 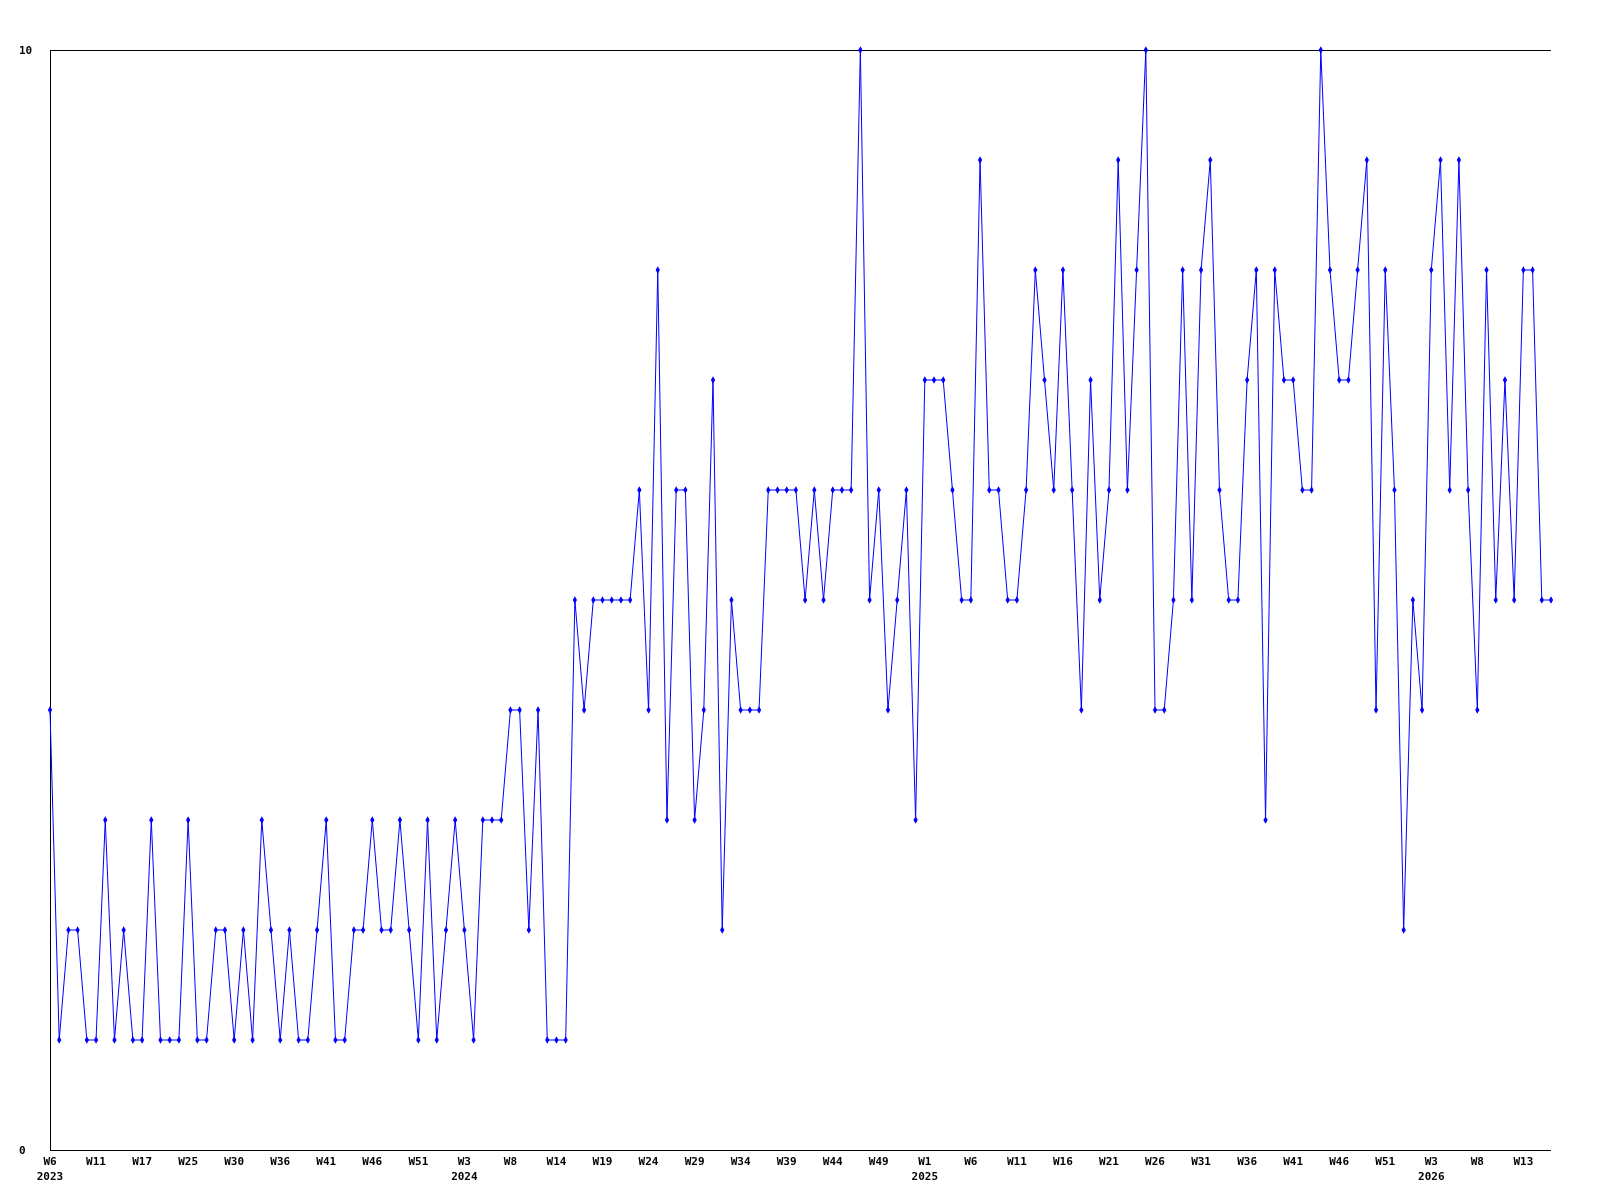 What do you see at coordinates (50, 1169) in the screenshot?
I see `x-tick-label: W6 2023` at bounding box center [50, 1169].